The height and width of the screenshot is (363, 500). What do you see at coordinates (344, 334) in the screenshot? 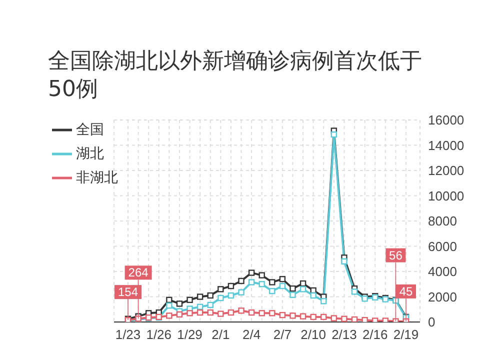
I see `x-tick-label: 2/13` at bounding box center [344, 334].